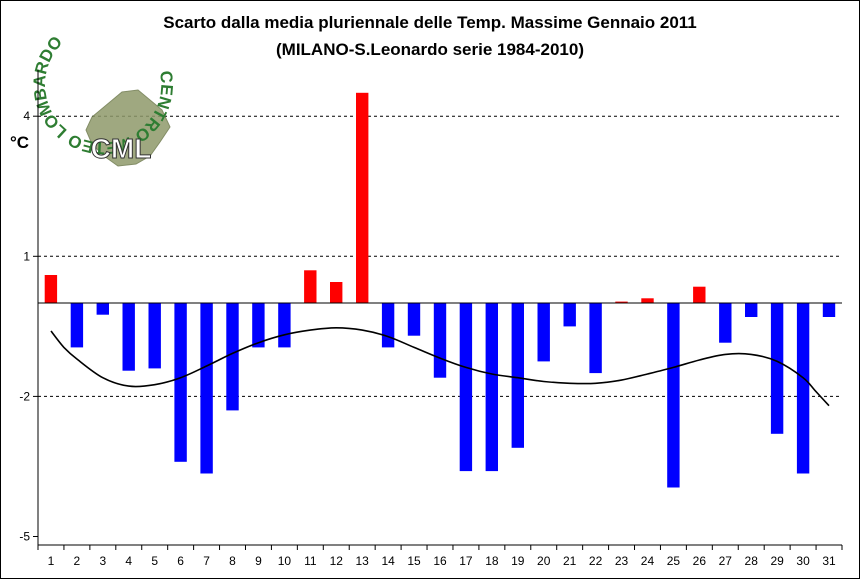 The width and height of the screenshot is (860, 579). I want to click on x-tick-label: 10, so click(285, 561).